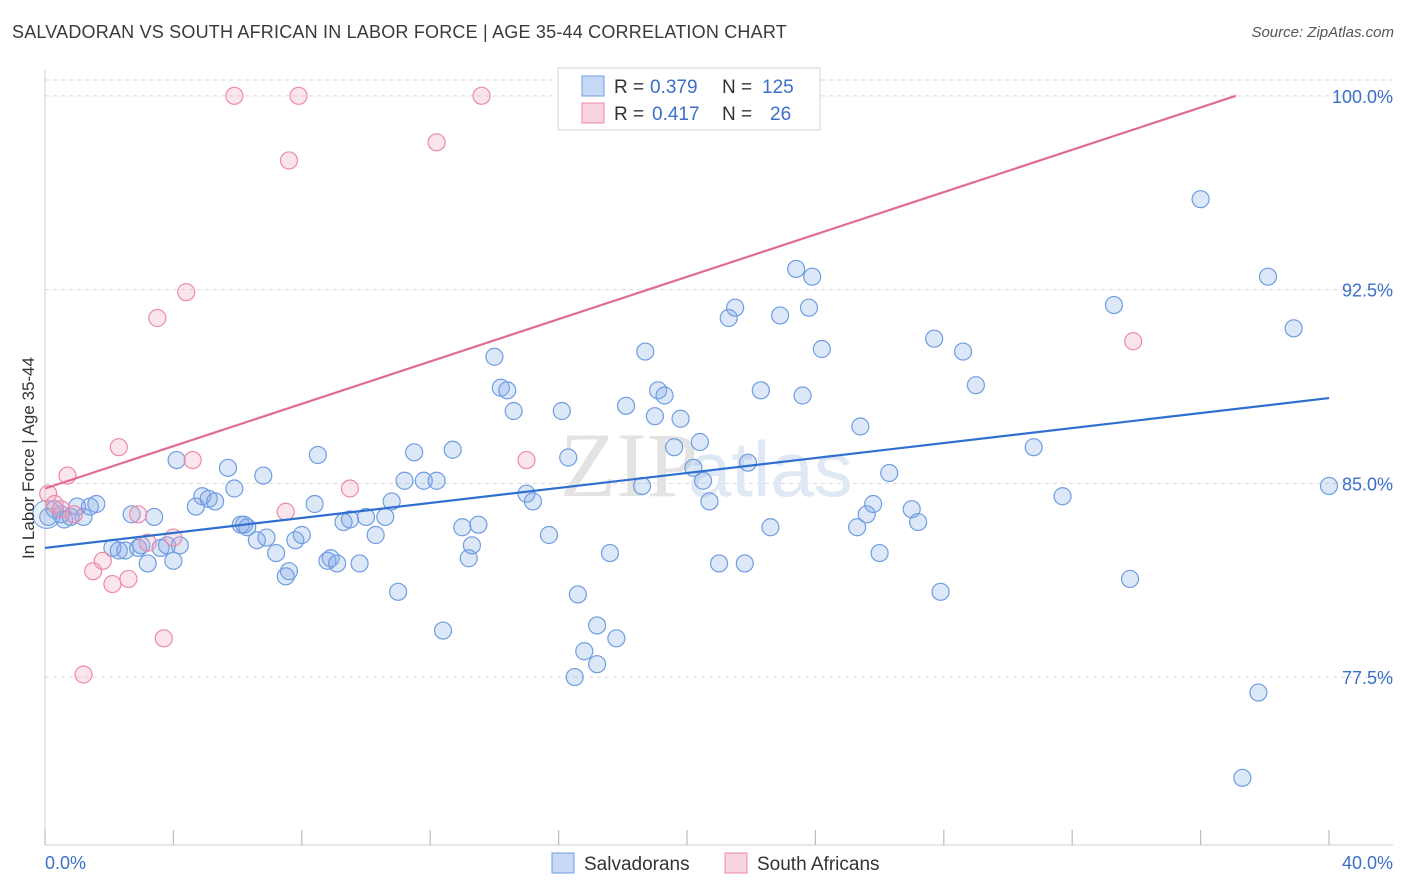 The height and width of the screenshot is (892, 1406). Describe the element at coordinates (818, 864) in the screenshot. I see `bottom-legend-label-south-africans: South Africans` at that location.